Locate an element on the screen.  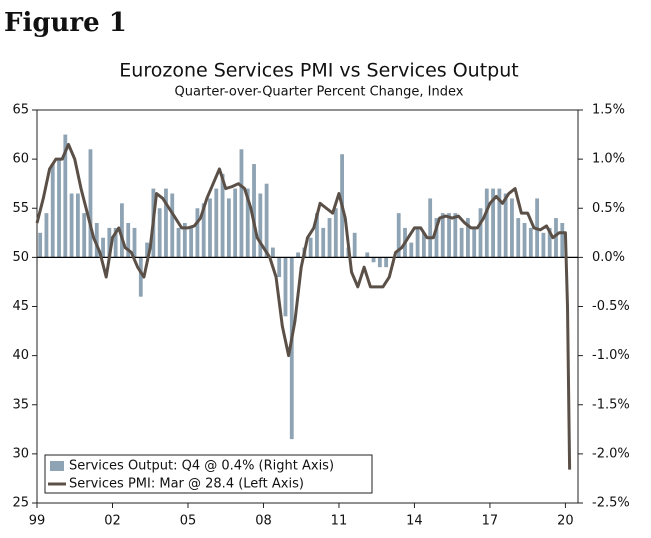
y2-tick-label: -2.0% is located at coordinates (611, 453).